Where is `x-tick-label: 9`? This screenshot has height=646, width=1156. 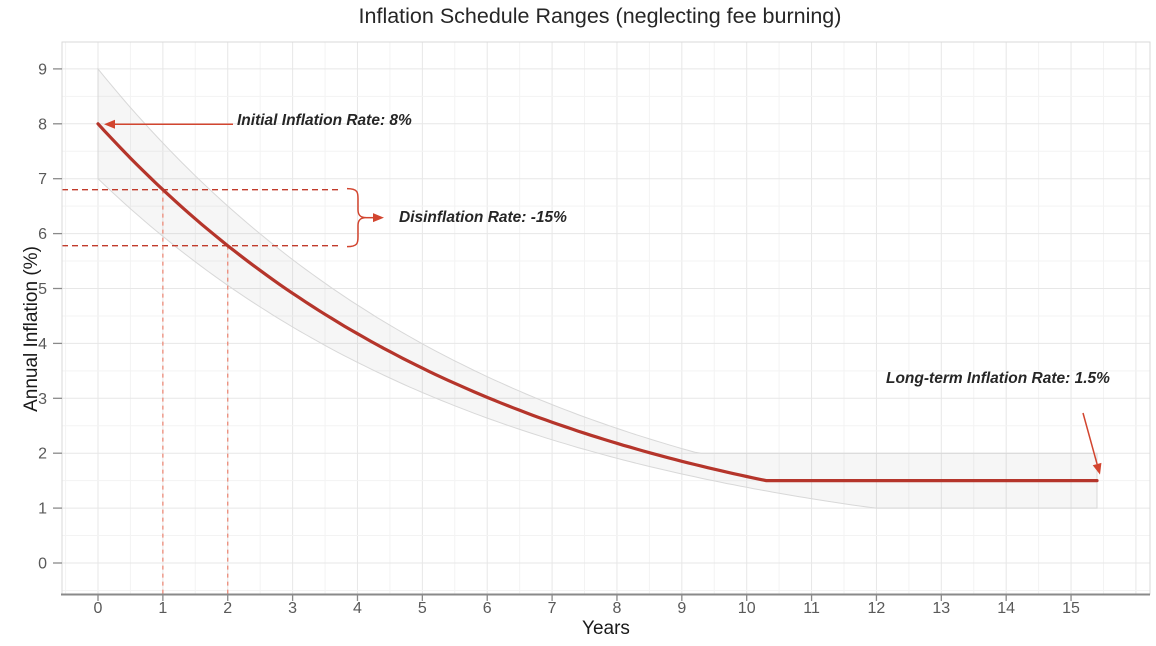 x-tick-label: 9 is located at coordinates (681, 608).